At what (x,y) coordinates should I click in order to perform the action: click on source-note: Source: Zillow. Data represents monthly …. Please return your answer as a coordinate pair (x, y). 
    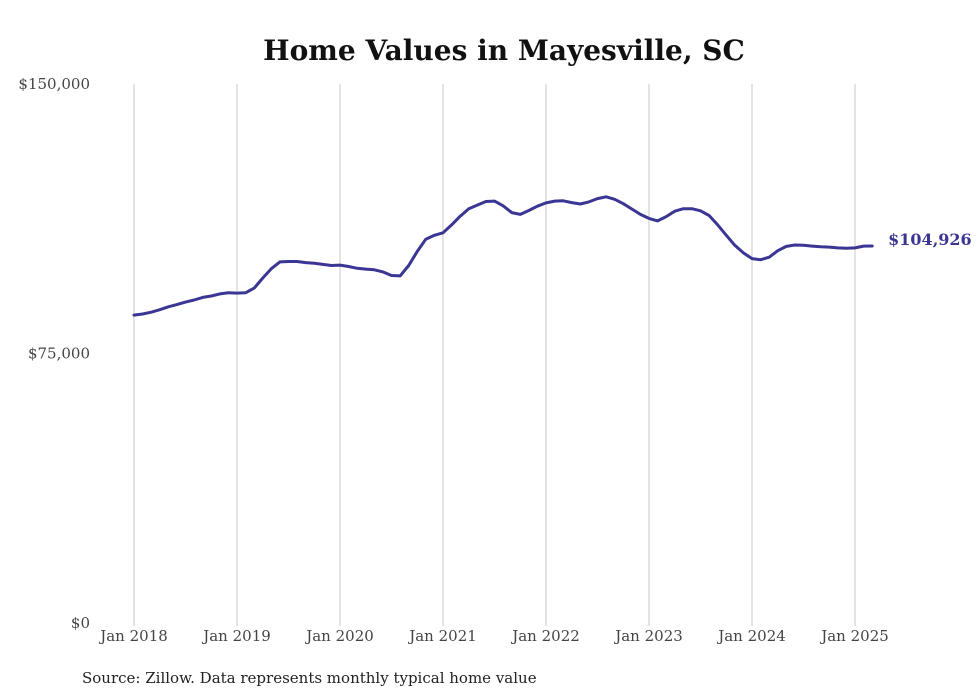
    Looking at the image, I should click on (309, 678).